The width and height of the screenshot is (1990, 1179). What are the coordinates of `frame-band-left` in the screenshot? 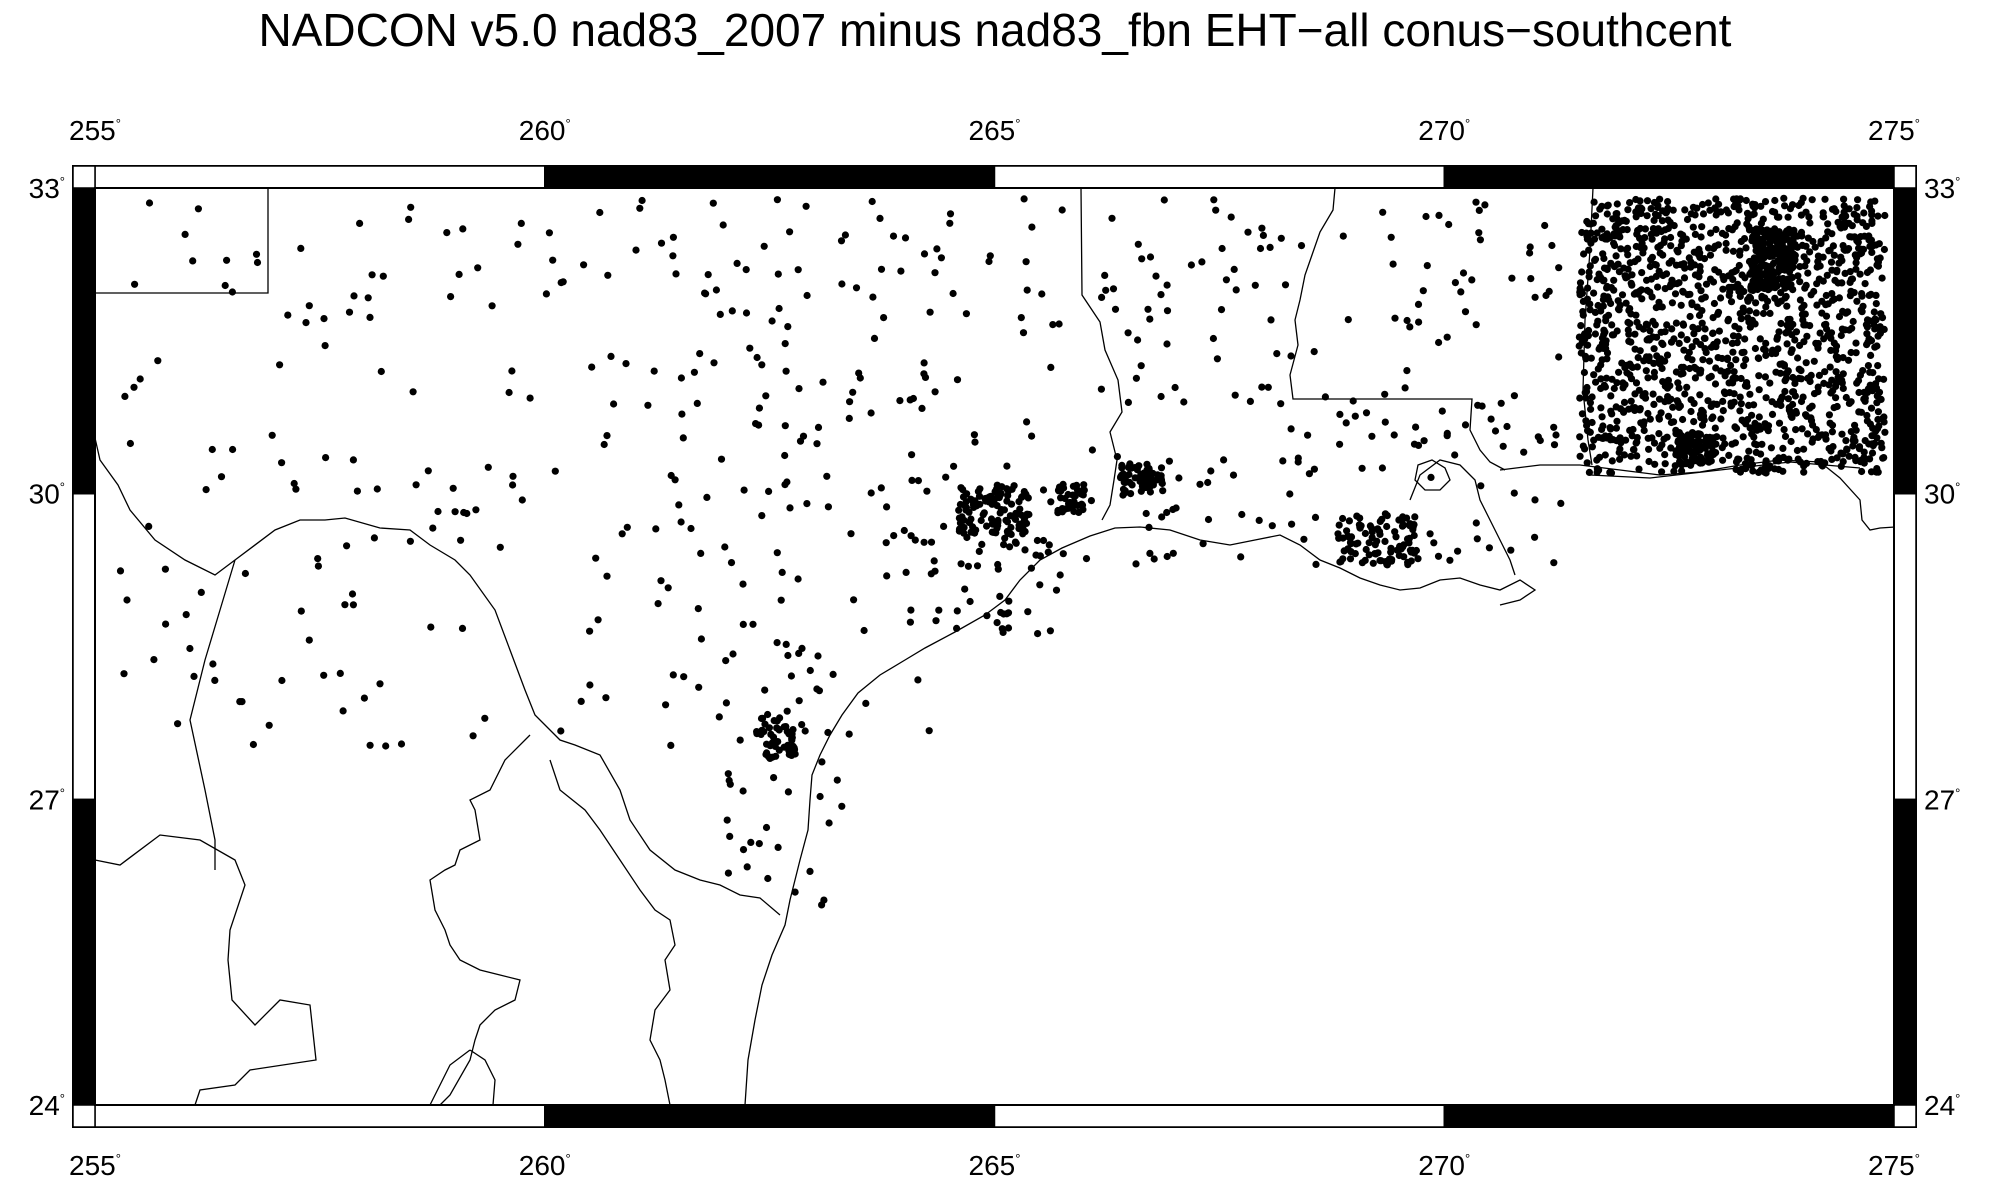 It's located at (84, 341).